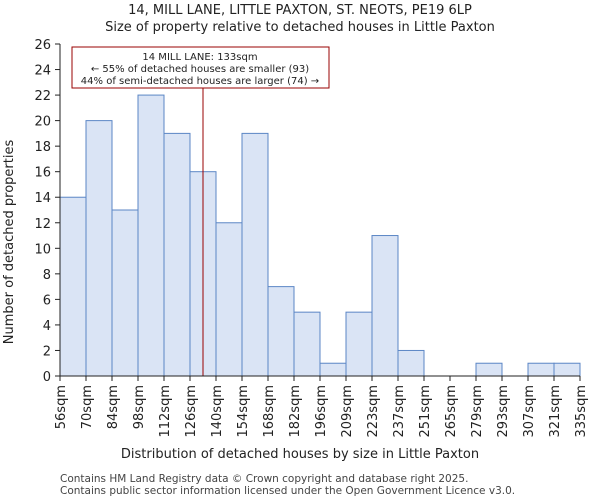 Image resolution: width=600 pixels, height=500 pixels. What do you see at coordinates (42, 198) in the screenshot?
I see `y-tick-label: 14` at bounding box center [42, 198].